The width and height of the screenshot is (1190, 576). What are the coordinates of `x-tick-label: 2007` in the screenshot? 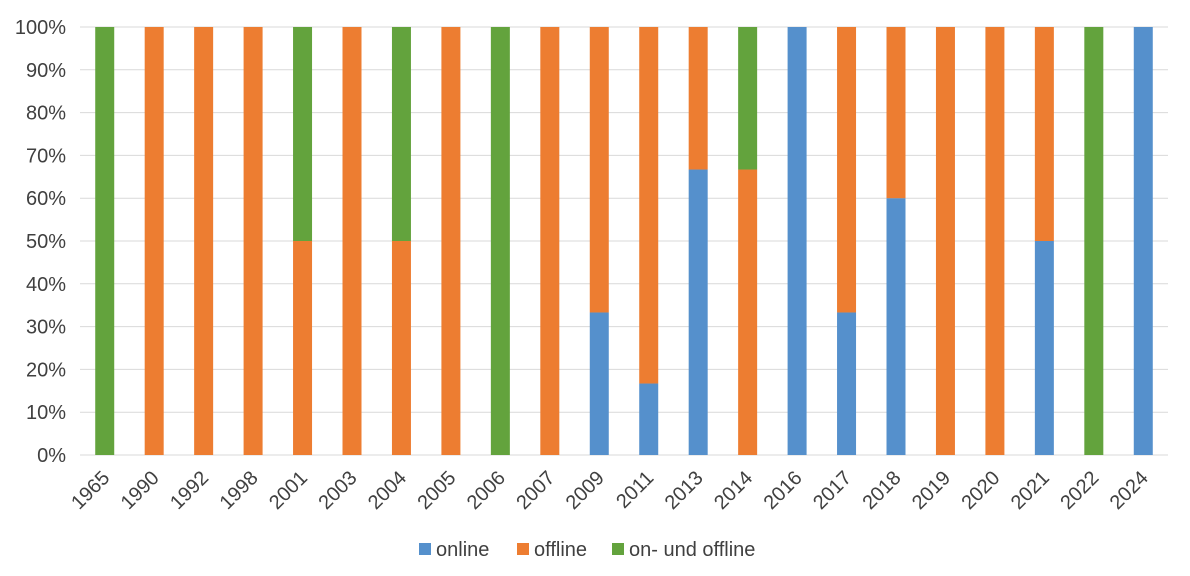 It's located at (535, 490).